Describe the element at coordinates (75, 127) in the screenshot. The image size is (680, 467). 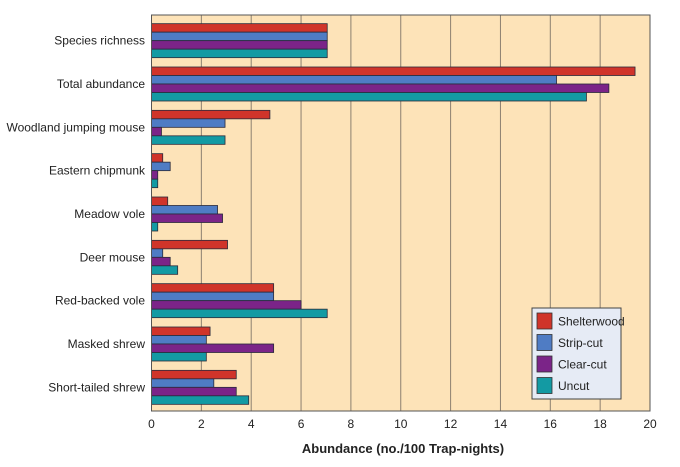
I see `category-label: Woodland jumping mouse` at that location.